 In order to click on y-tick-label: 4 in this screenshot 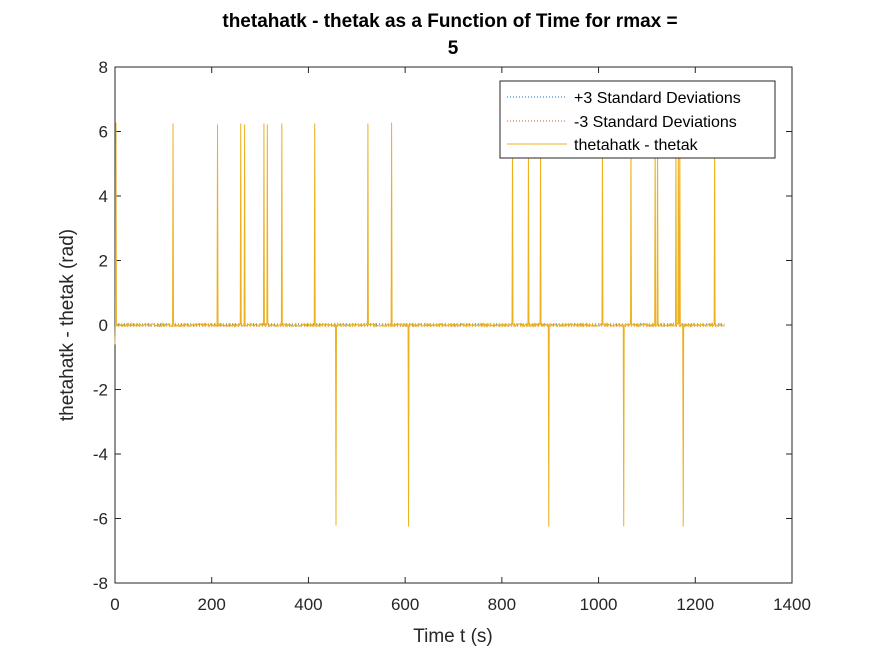, I will do `click(103, 196)`.